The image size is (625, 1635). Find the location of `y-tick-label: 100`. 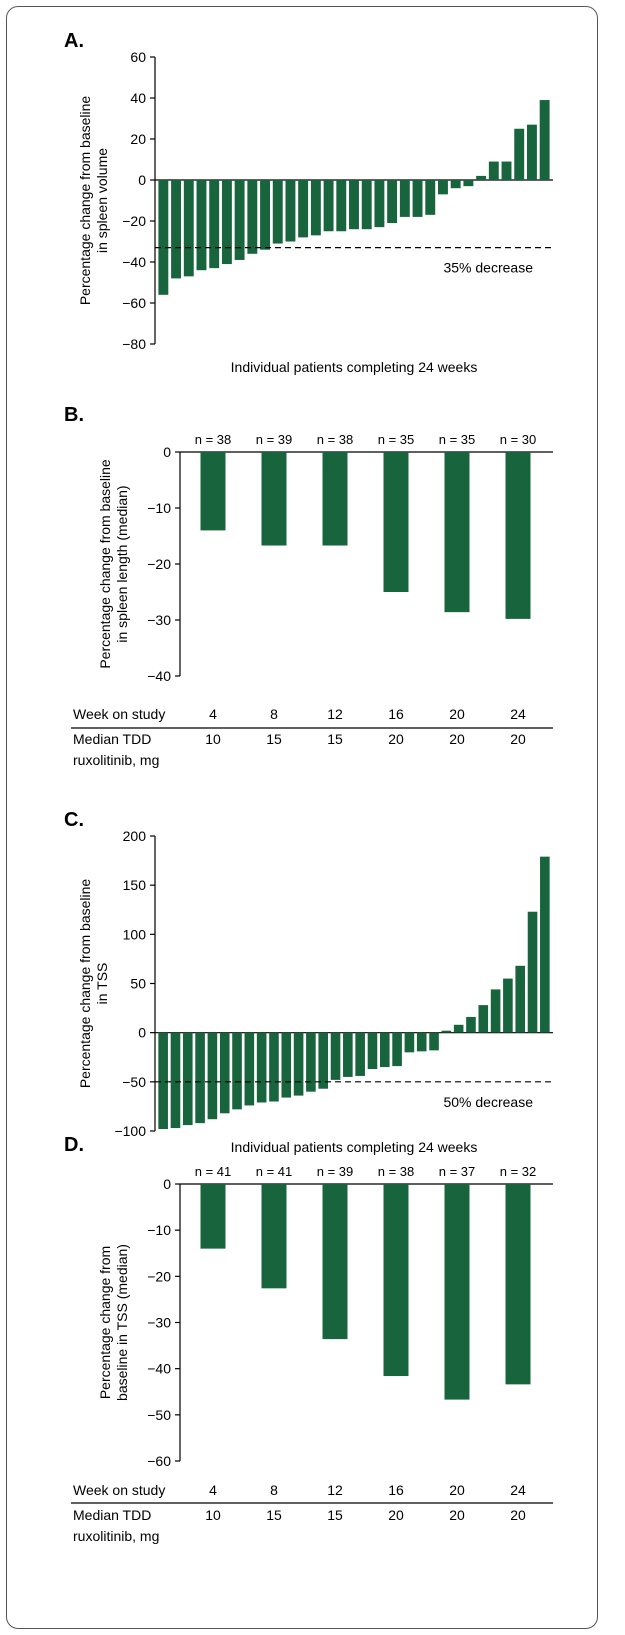

y-tick-label: 100 is located at coordinates (135, 934).